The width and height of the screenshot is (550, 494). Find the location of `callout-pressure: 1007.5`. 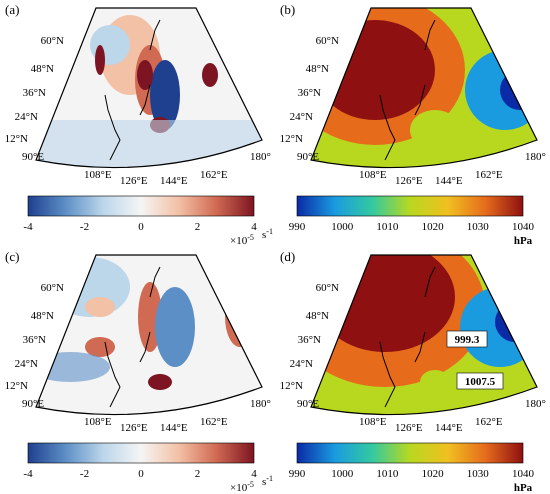

callout-pressure: 1007.5 is located at coordinates (480, 382).